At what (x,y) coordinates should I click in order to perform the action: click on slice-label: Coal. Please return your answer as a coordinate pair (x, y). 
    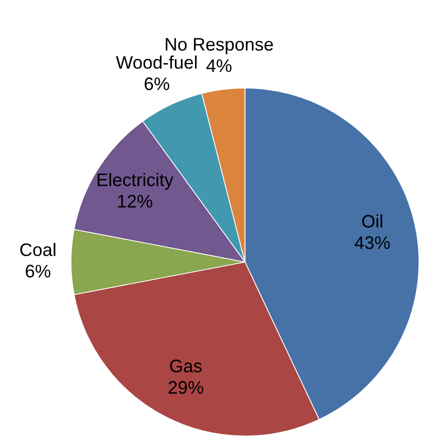
    Looking at the image, I should click on (38, 249).